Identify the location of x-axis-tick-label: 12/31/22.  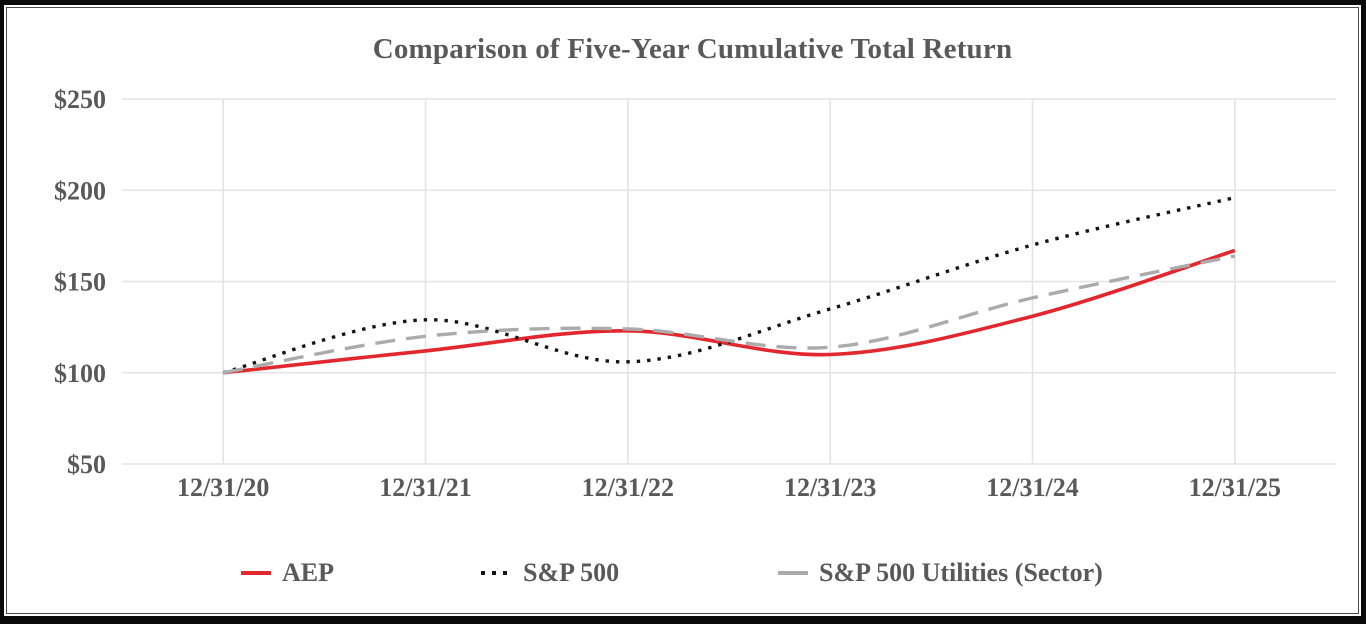
(628, 487).